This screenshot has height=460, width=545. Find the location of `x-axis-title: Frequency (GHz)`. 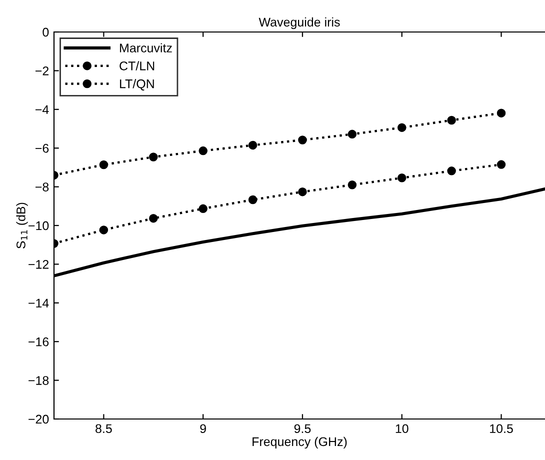

x-axis-title: Frequency (GHz) is located at coordinates (299, 442).